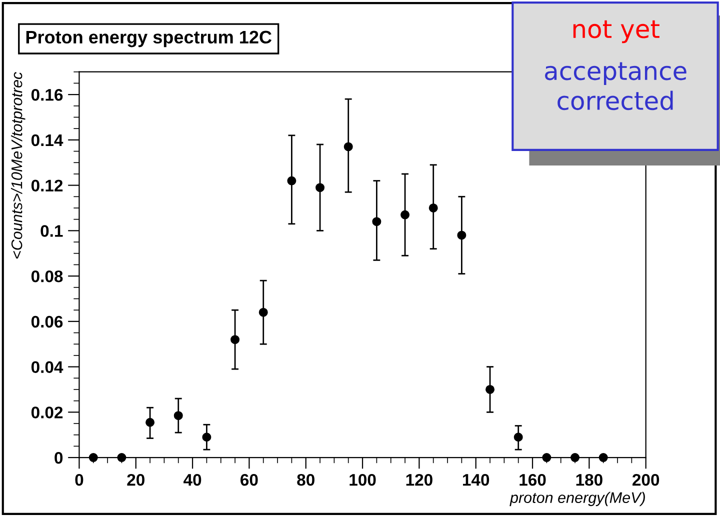 The height and width of the screenshot is (517, 720). What do you see at coordinates (305, 480) in the screenshot?
I see `x-tick-label: 80` at bounding box center [305, 480].